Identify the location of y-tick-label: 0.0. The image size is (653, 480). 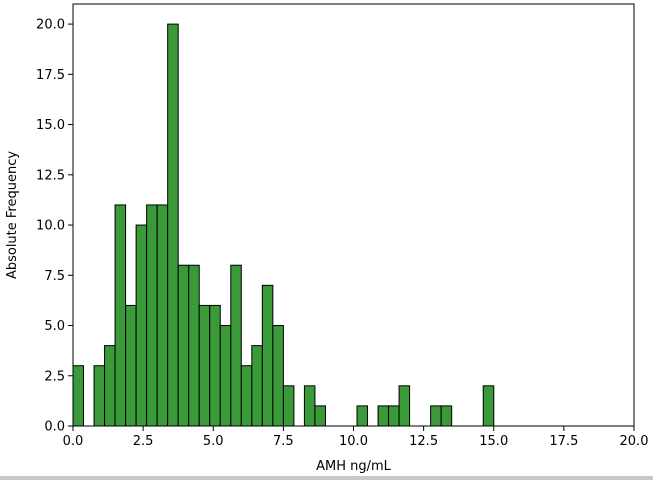
(54, 427).